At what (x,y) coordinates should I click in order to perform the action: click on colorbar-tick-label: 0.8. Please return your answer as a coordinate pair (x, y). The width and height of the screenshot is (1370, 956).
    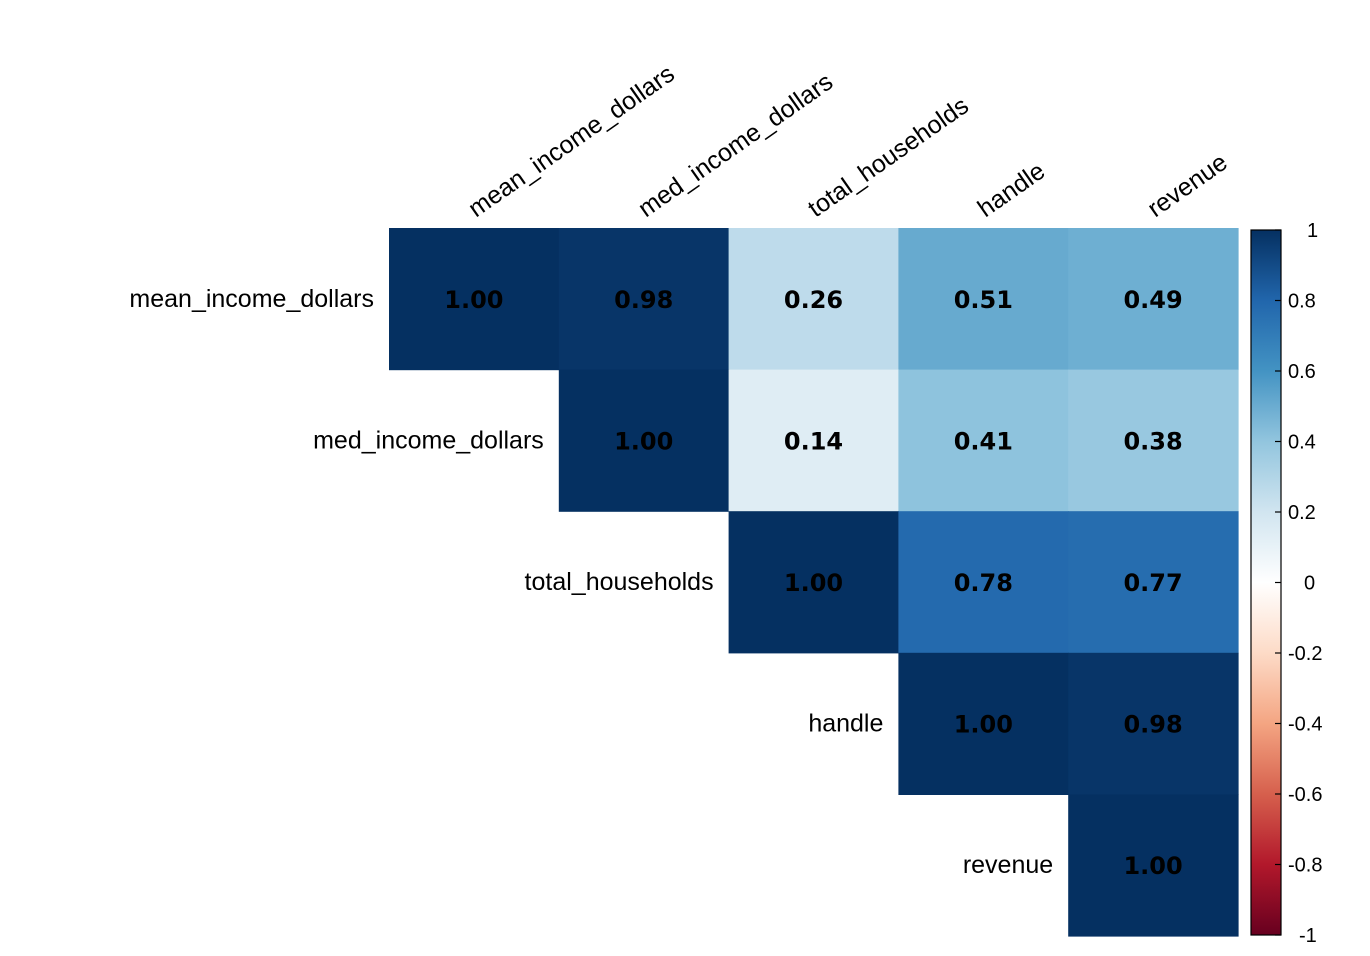
    Looking at the image, I should click on (1302, 302).